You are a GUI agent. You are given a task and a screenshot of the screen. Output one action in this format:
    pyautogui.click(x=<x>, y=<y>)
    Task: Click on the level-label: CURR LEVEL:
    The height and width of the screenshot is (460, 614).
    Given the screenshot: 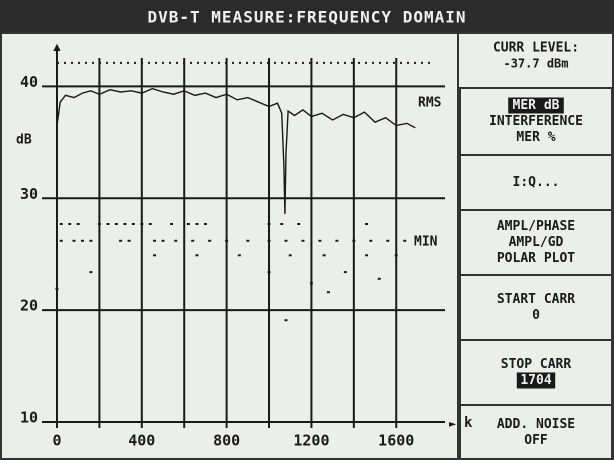 What is the action you would take?
    pyautogui.click(x=536, y=48)
    